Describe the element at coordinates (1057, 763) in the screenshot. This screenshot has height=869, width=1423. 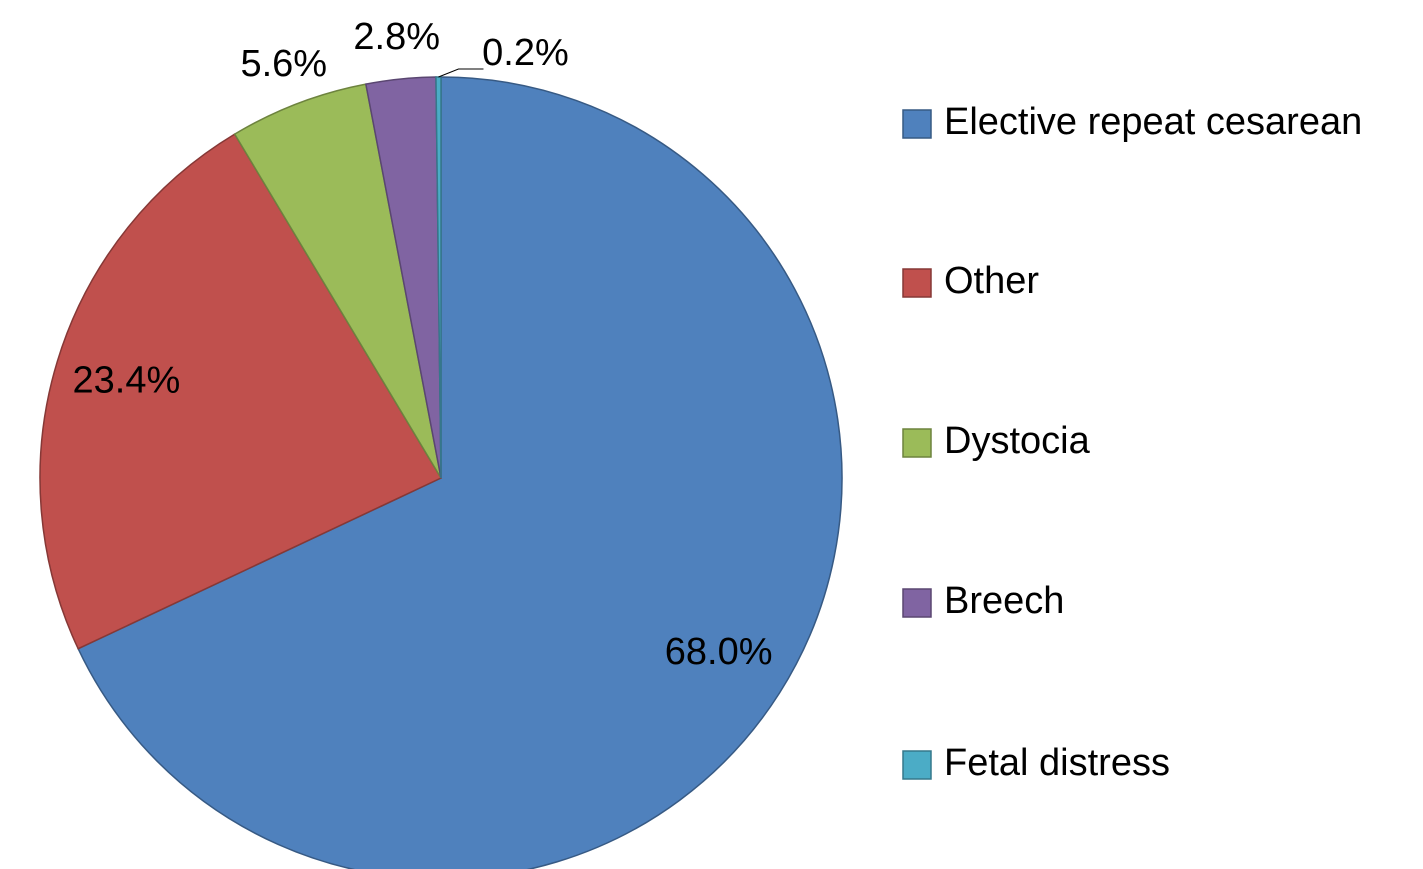
I see `legend-label: Fetal distress` at that location.